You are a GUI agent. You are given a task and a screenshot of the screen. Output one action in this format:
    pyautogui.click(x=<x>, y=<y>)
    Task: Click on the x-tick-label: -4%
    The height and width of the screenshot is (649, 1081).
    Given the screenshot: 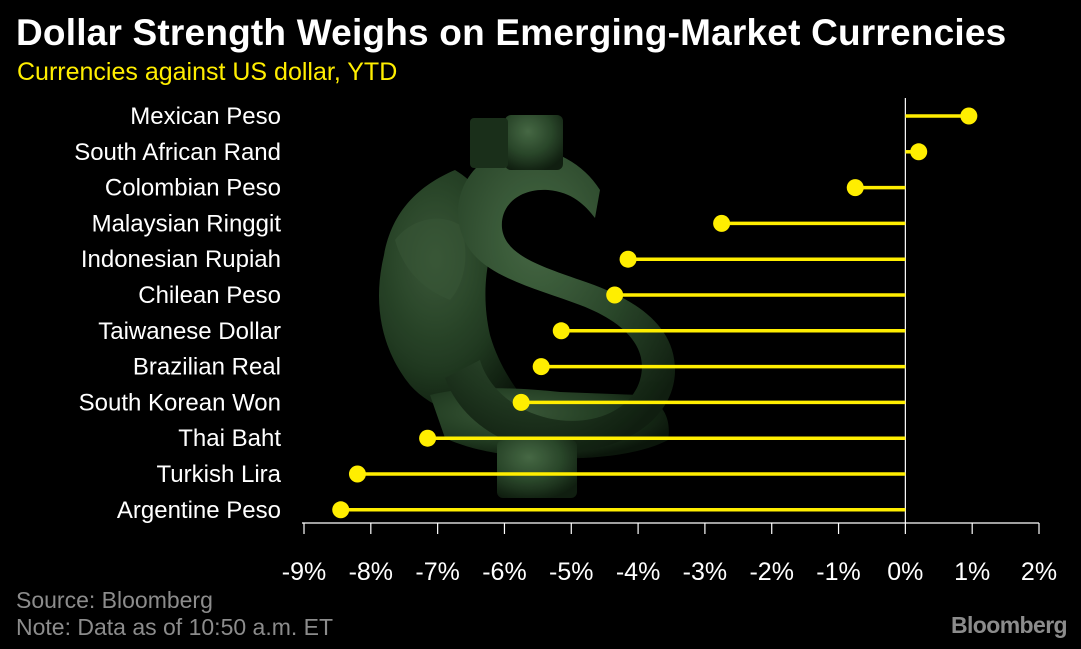 What is the action you would take?
    pyautogui.click(x=638, y=572)
    